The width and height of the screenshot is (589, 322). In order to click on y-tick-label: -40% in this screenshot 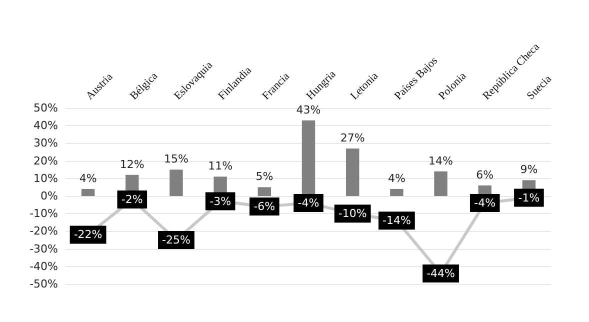, I will do `click(44, 266)`.